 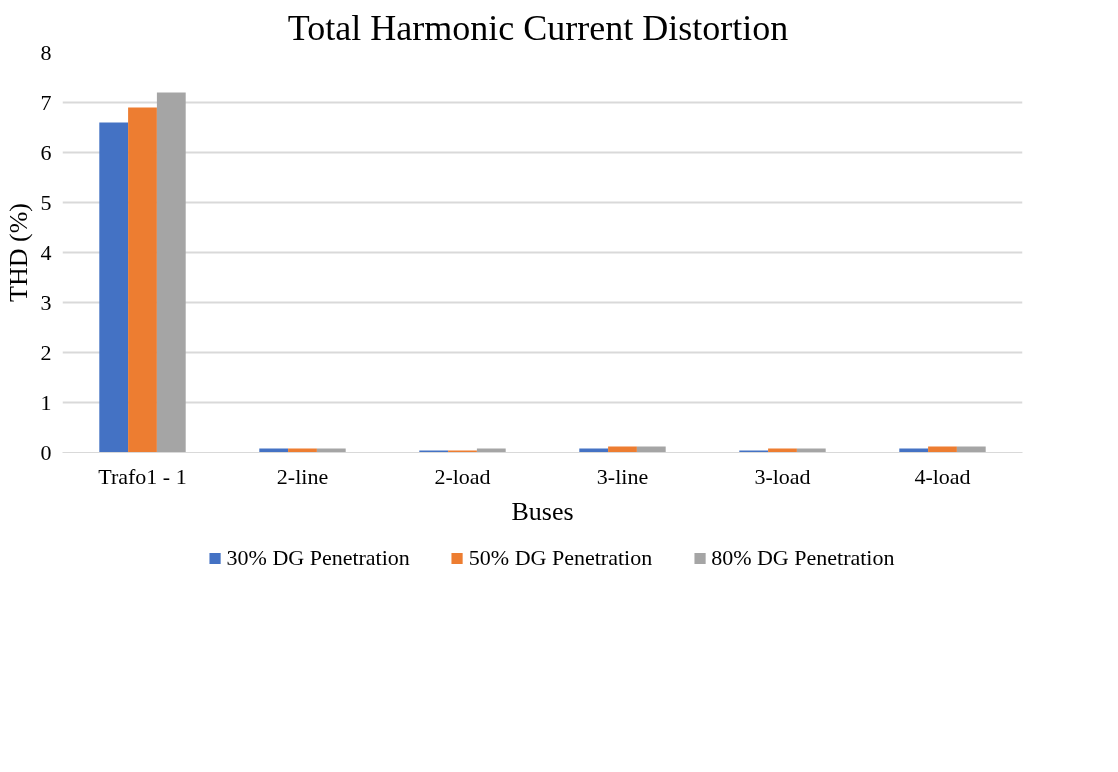 What do you see at coordinates (302, 476) in the screenshot?
I see `x-tick-label: 2-line` at bounding box center [302, 476].